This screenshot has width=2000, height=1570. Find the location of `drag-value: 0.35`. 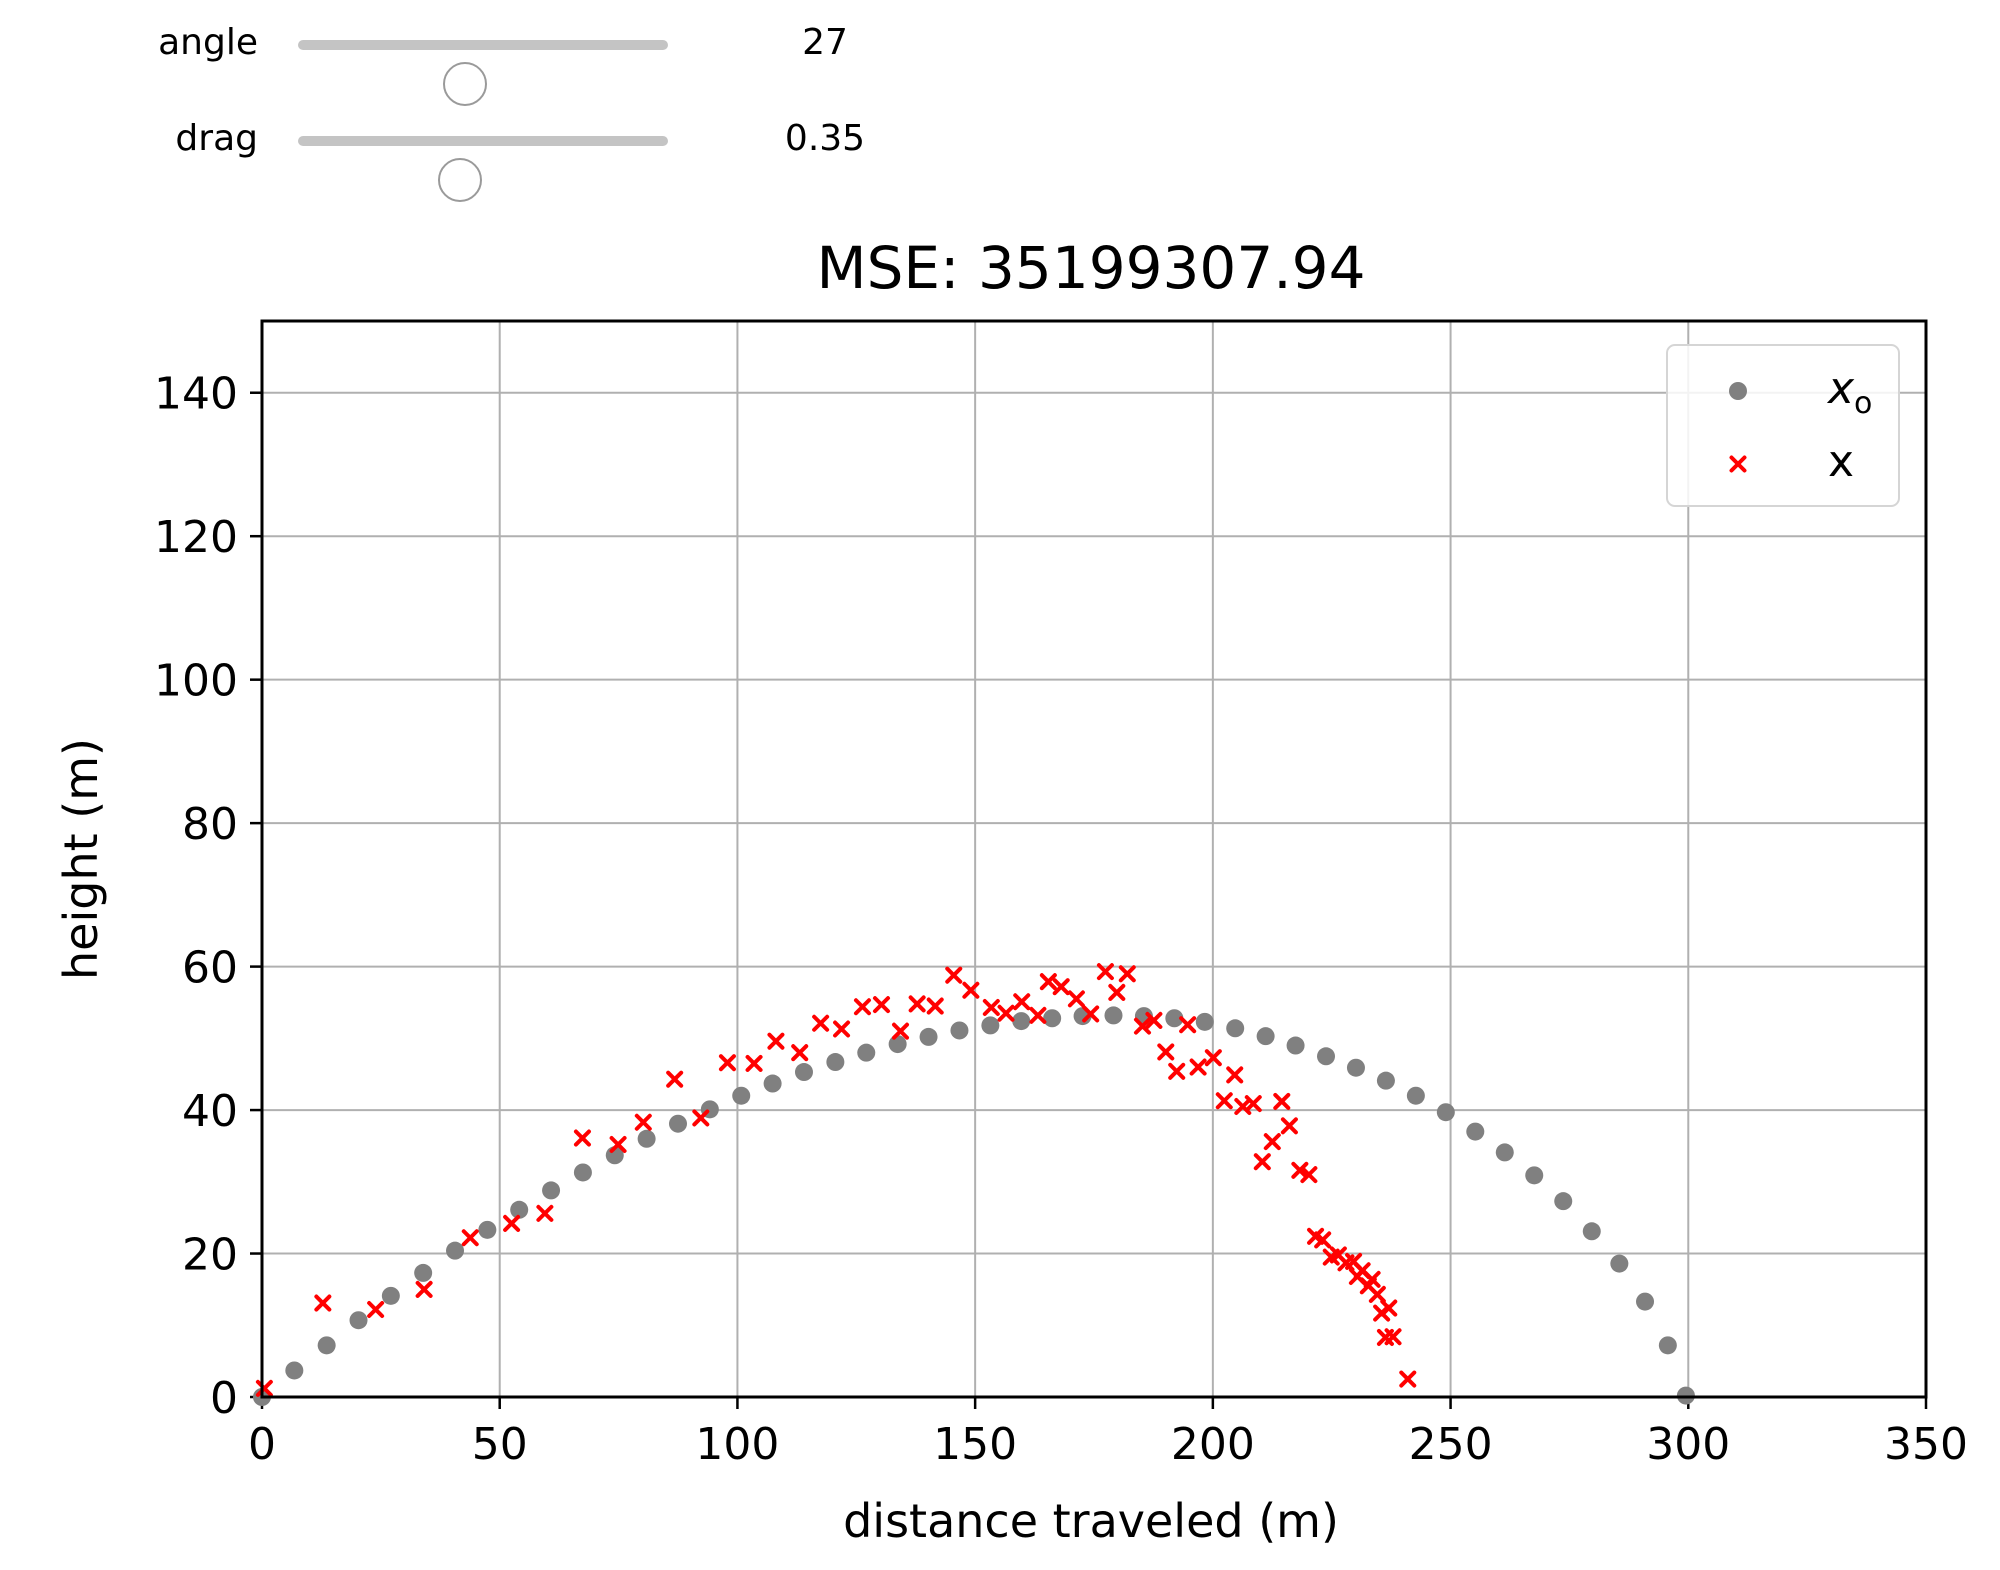

drag-value: 0.35 is located at coordinates (825, 138).